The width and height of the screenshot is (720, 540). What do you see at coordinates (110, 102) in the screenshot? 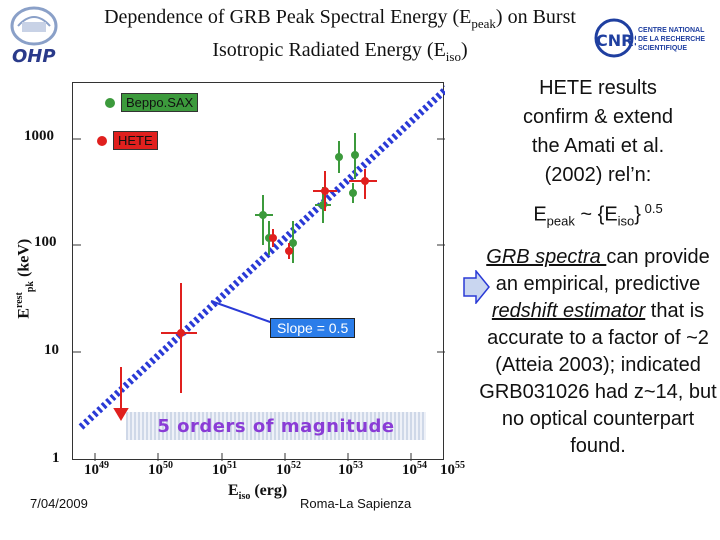
I see `green-dot-icon` at bounding box center [110, 102].